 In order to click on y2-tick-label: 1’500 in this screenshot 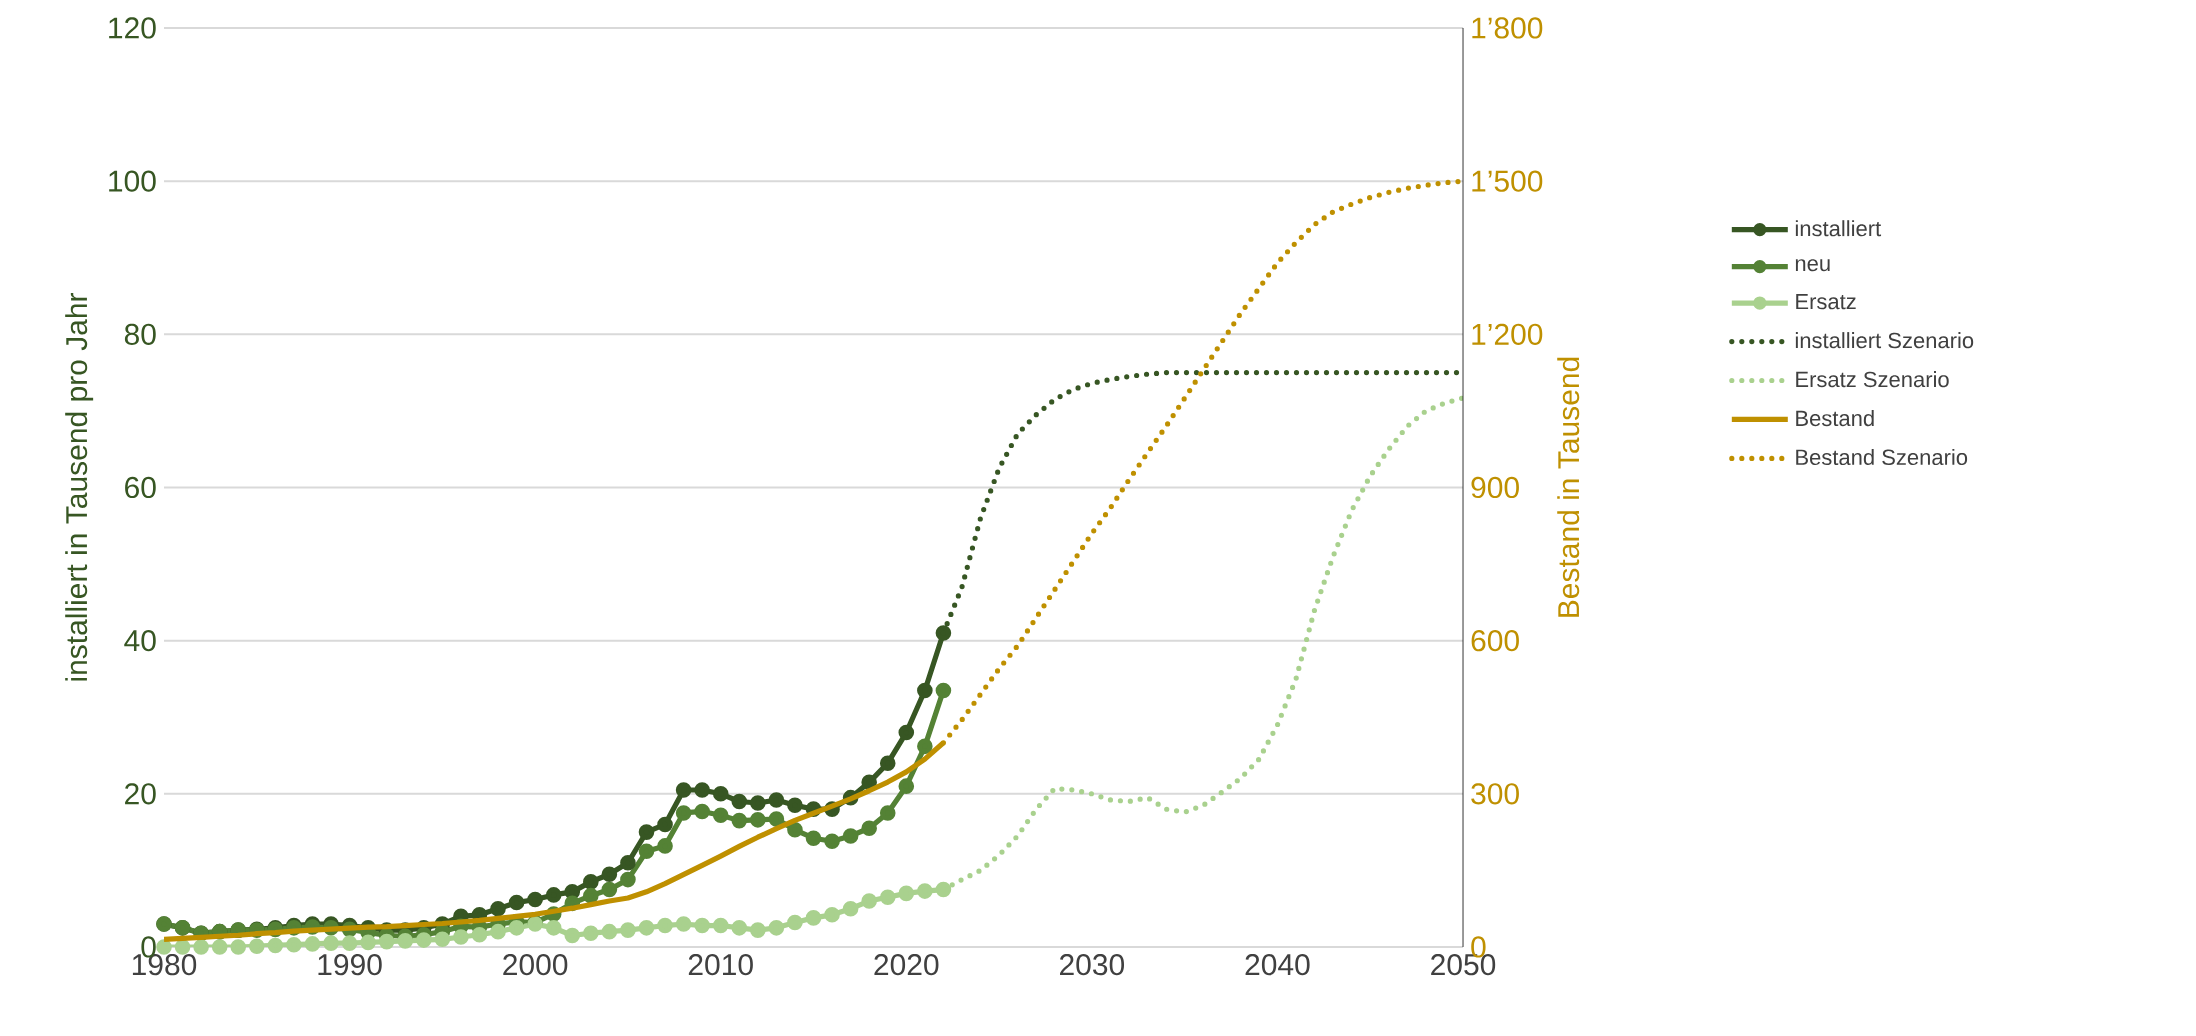, I will do `click(1507, 181)`.